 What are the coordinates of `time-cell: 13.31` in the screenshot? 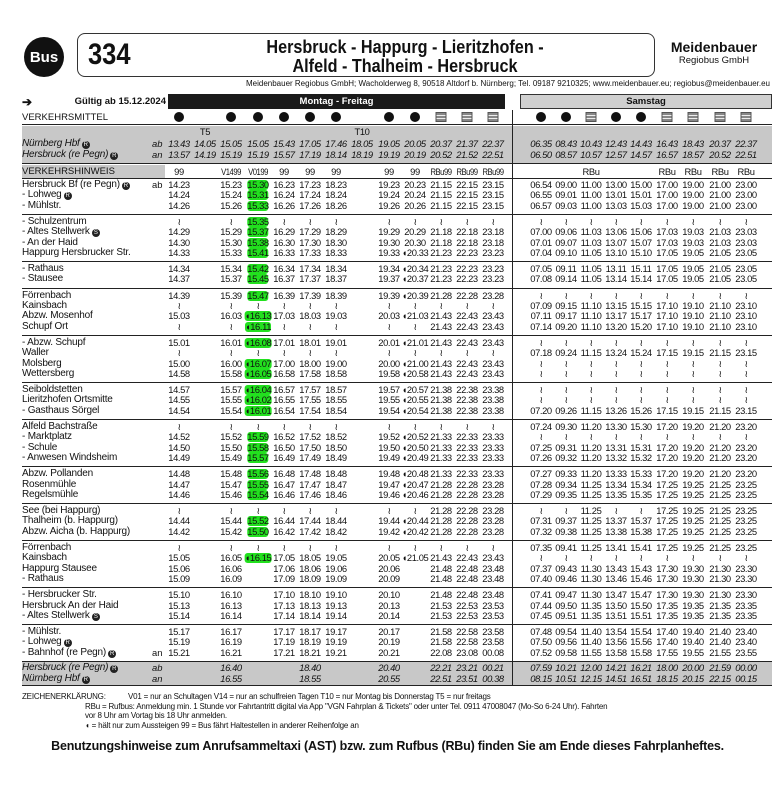 It's located at (616, 447).